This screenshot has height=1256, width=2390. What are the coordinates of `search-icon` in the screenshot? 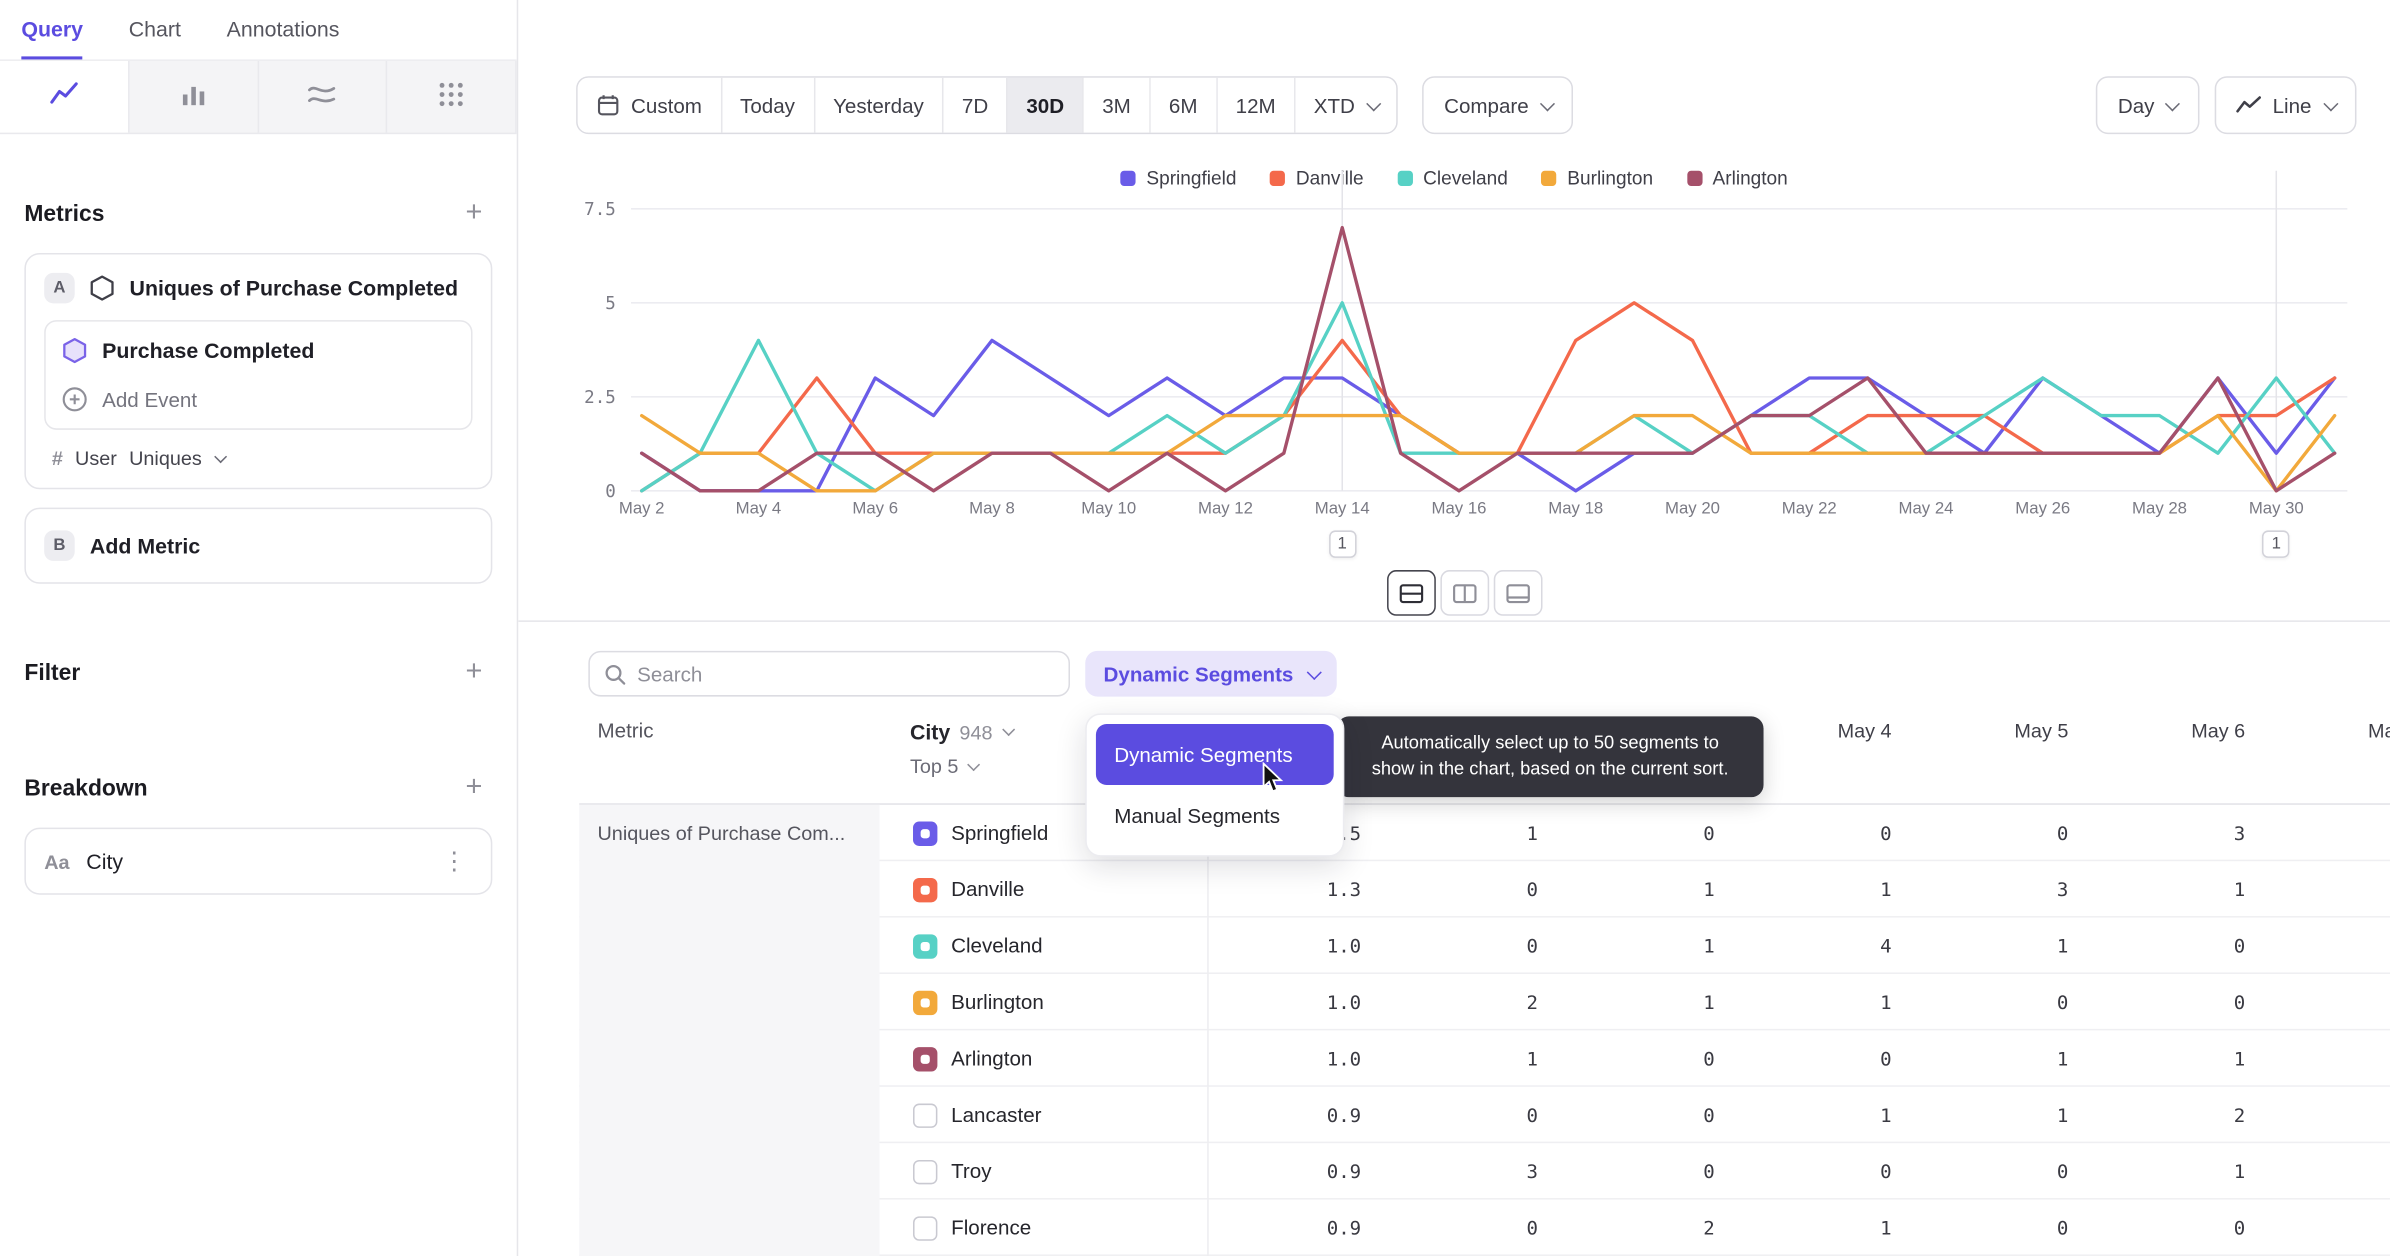 It's located at (615, 673).